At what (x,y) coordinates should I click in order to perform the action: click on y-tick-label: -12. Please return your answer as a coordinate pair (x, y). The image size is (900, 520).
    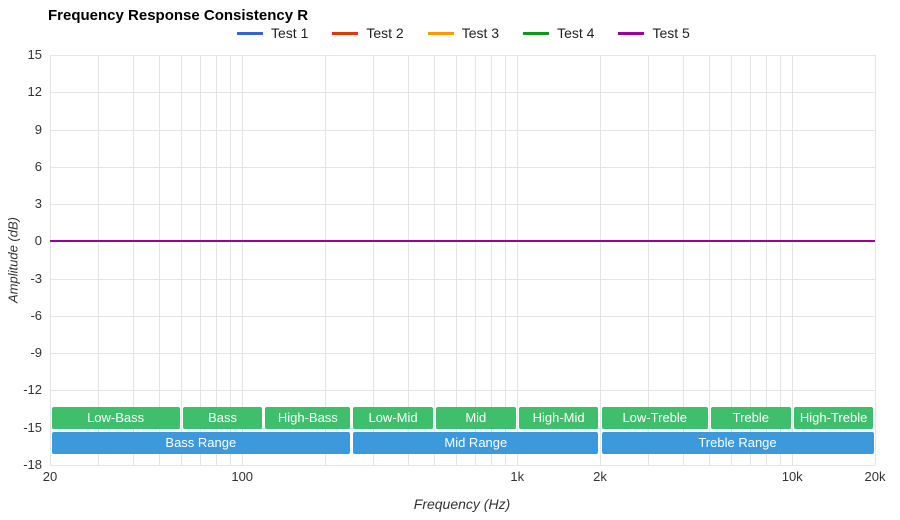
    Looking at the image, I should click on (32, 390).